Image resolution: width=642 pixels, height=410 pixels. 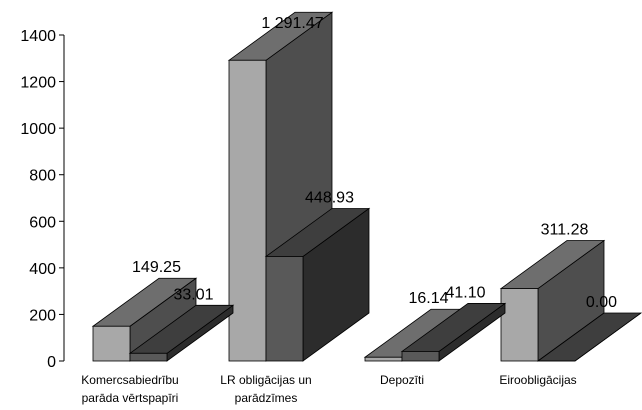 I want to click on x-tick-label: parāda vērtspapīri, so click(x=130, y=398).